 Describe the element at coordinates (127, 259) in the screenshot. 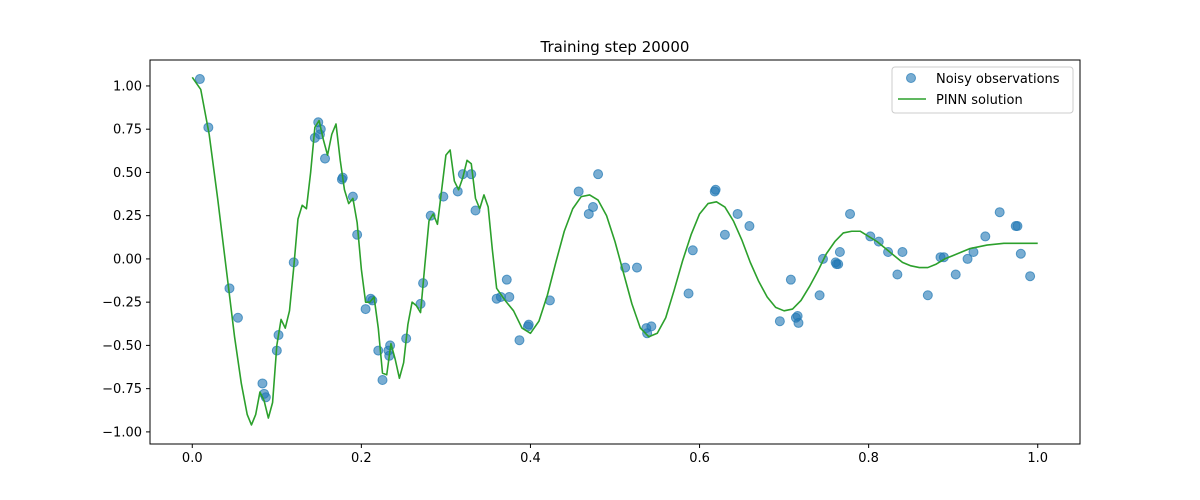

I see `y-tick-label: 0.00` at that location.